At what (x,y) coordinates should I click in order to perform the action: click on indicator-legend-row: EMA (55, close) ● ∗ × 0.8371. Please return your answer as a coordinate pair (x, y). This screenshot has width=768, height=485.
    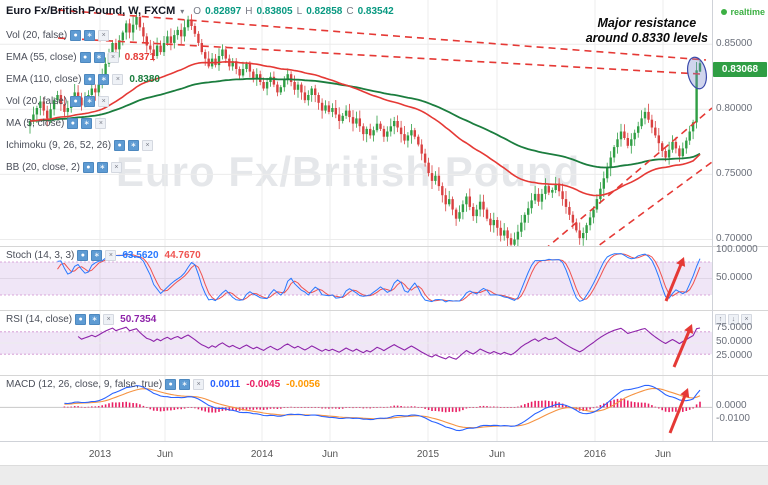
    Looking at the image, I should click on (83, 57).